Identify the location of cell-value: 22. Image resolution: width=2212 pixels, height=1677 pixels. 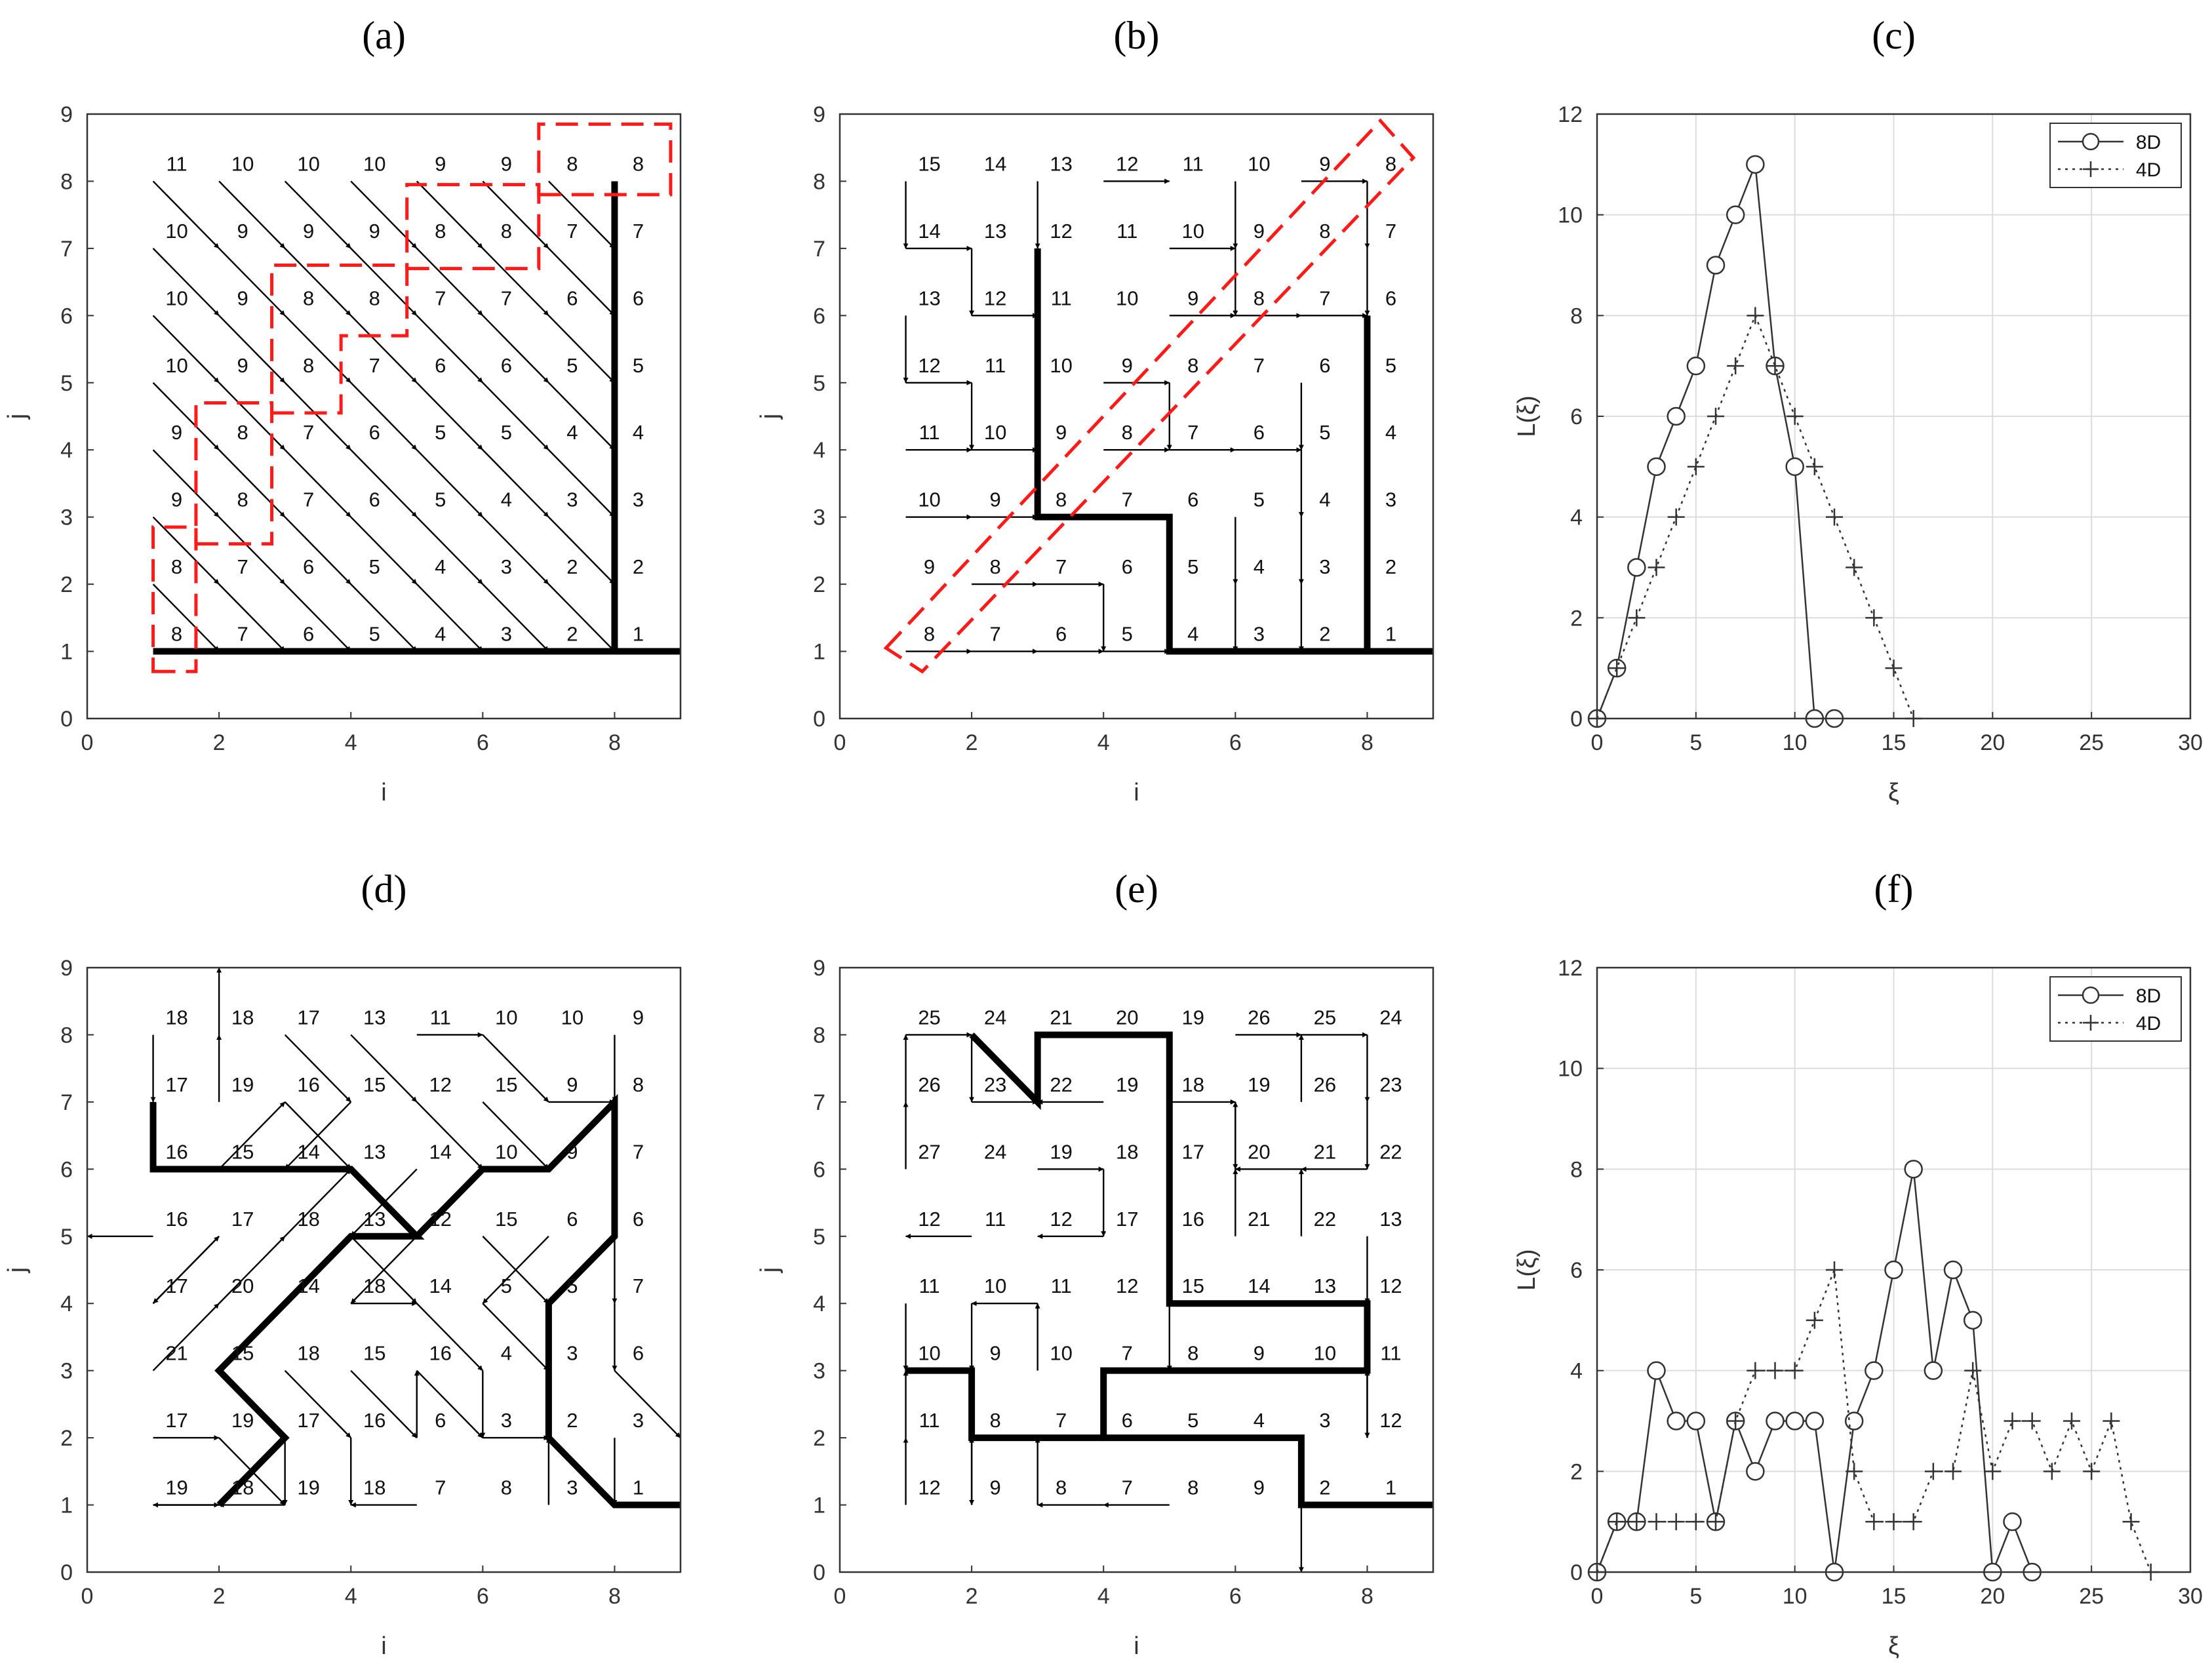
(1390, 1151).